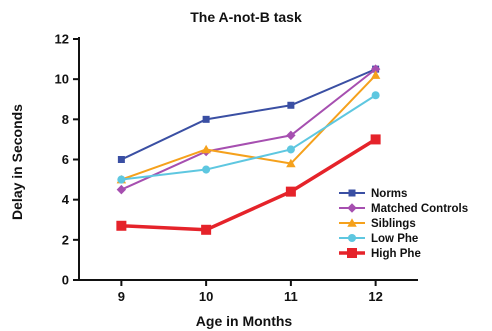  I want to click on x-tick-label: 10, so click(206, 296).